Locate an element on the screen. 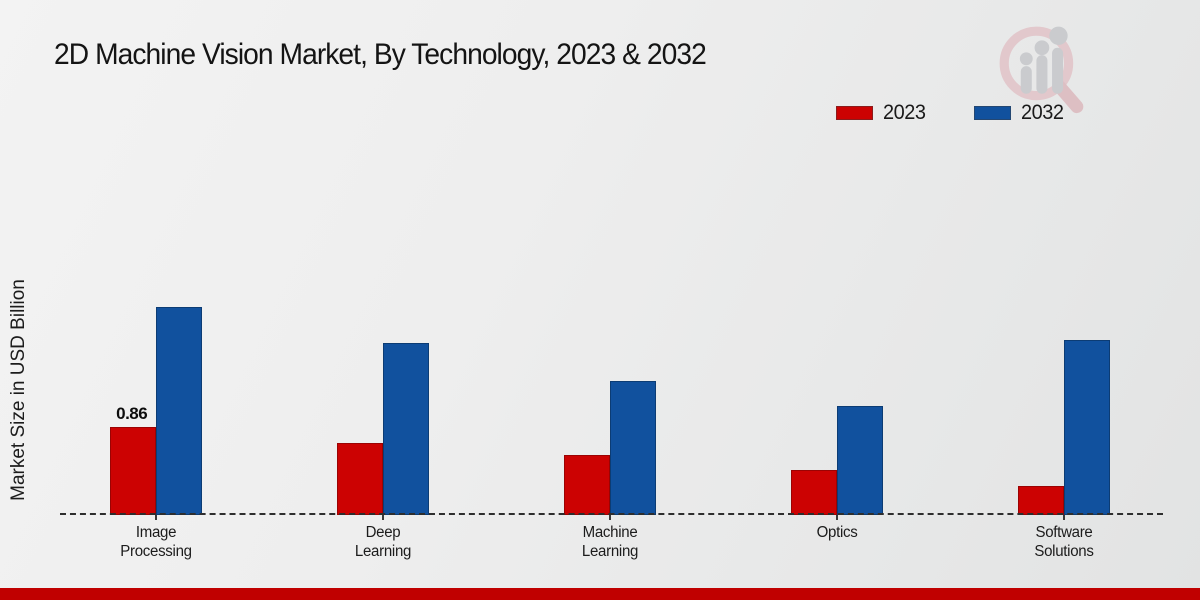 The width and height of the screenshot is (1200, 600). legend-item-2023: 2023 is located at coordinates (882, 113).